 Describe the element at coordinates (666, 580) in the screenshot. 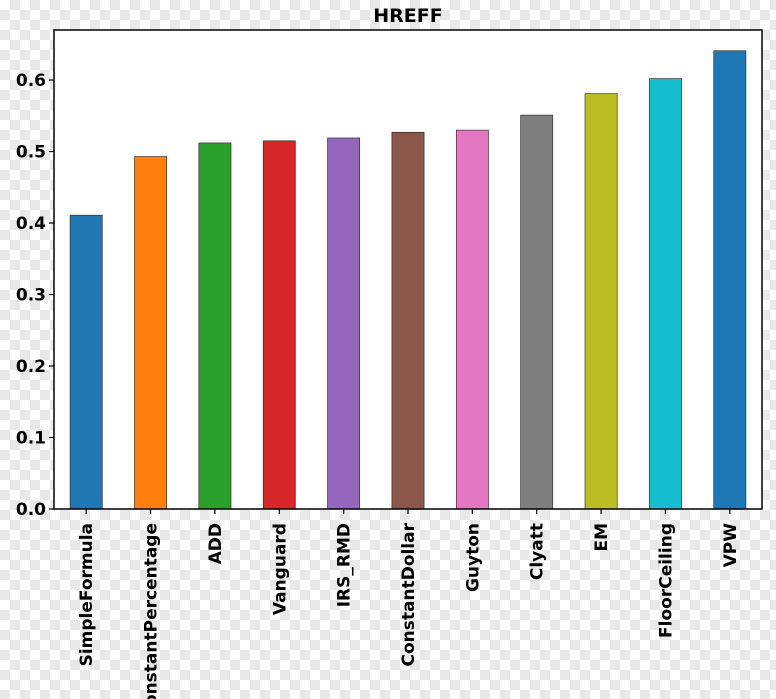

I see `x-tick-label: FloorCeiling` at that location.